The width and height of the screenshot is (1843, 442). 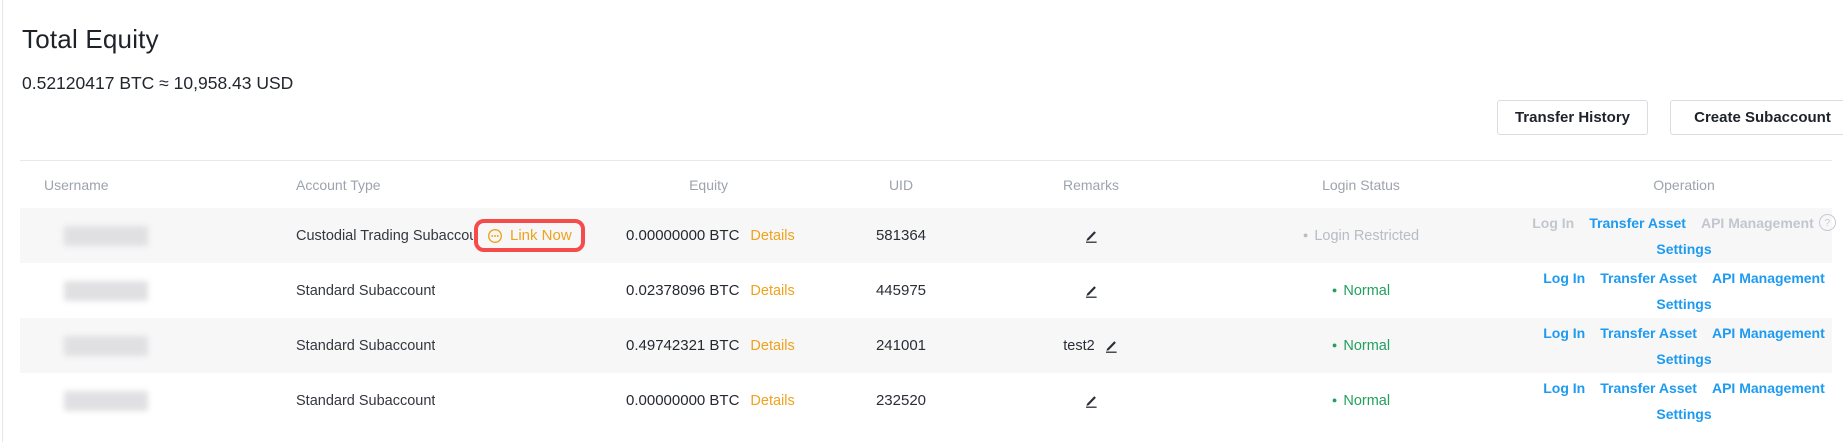 I want to click on equity-value: 0.02378096 BTC, so click(x=683, y=290).